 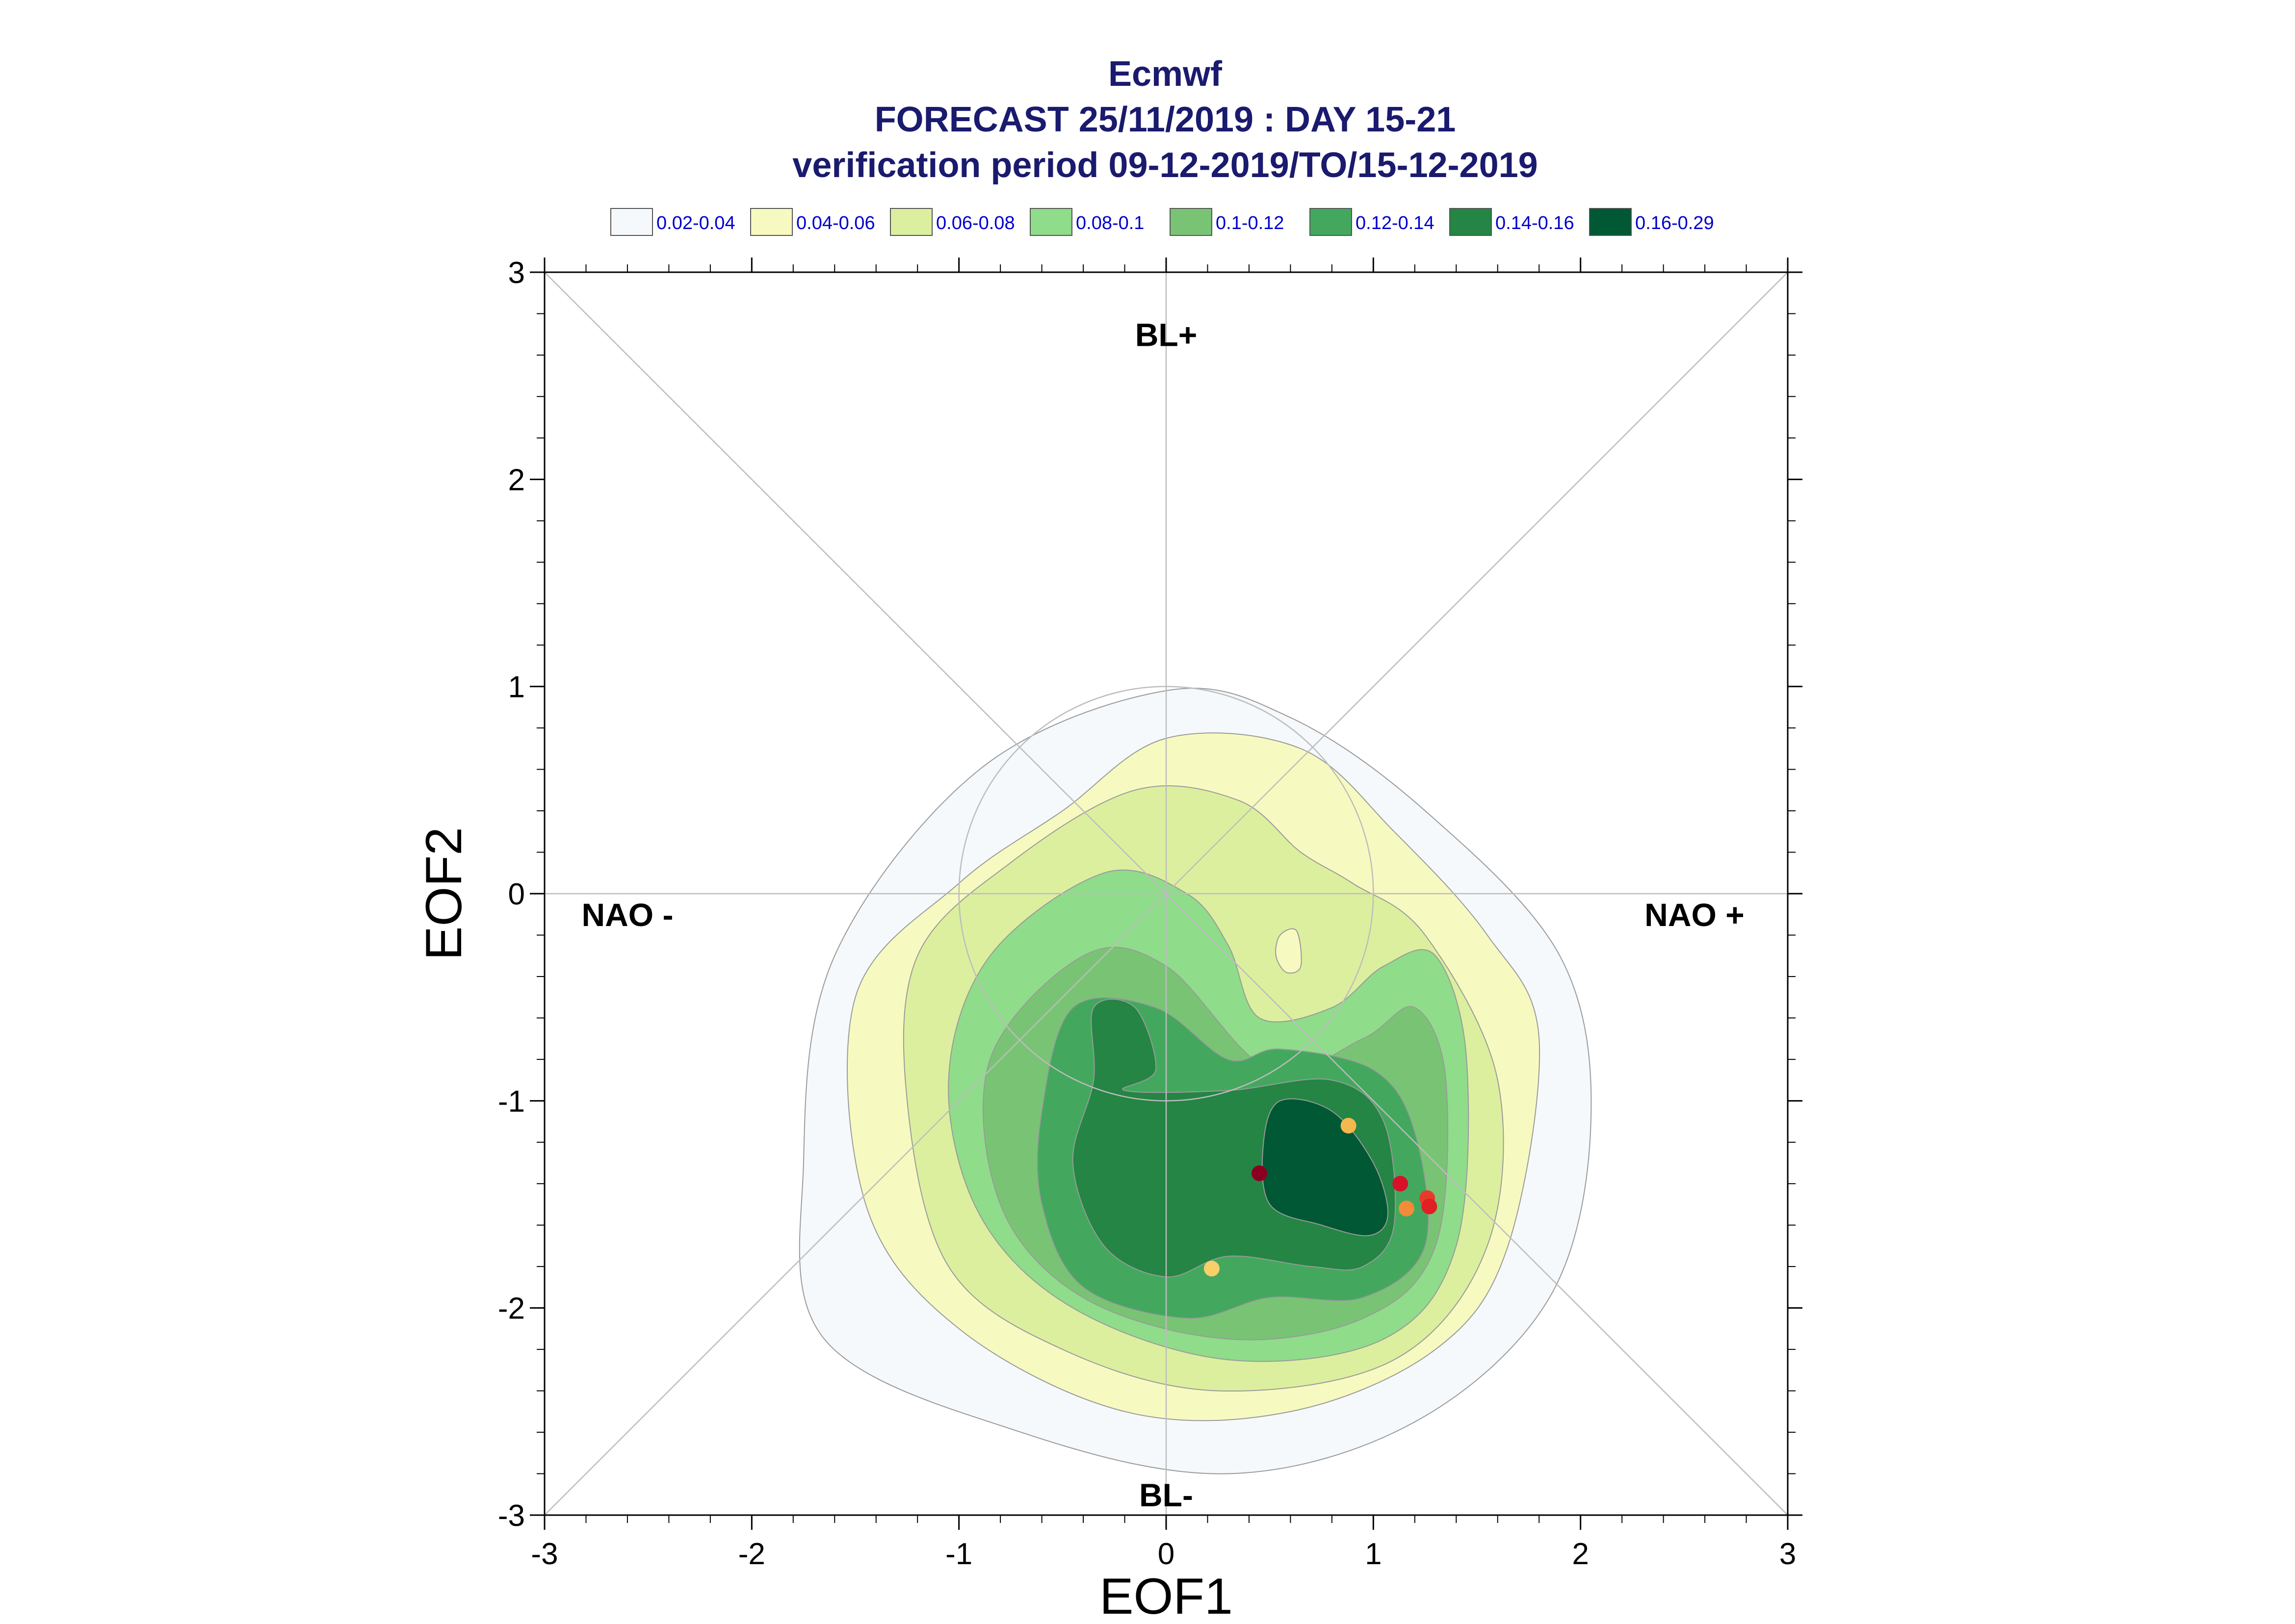 I want to click on y-axis-title: EOF2, so click(x=444, y=893).